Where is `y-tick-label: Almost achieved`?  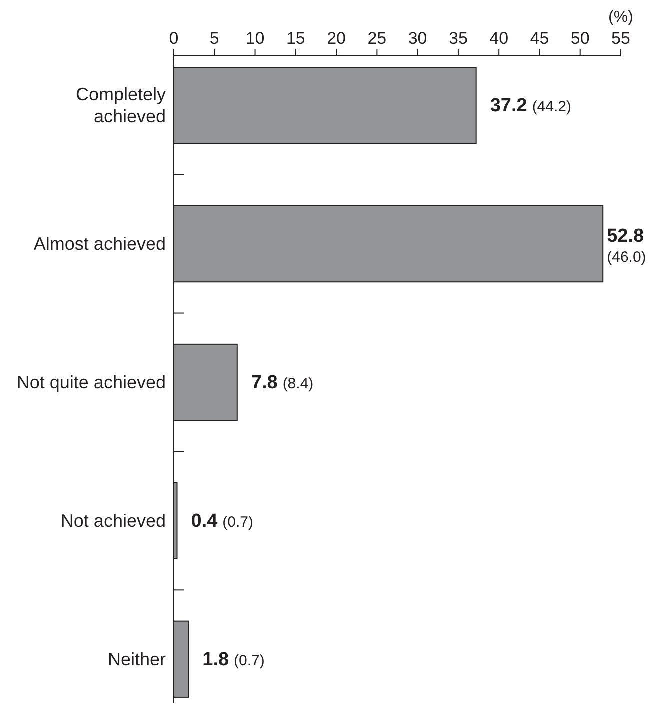
y-tick-label: Almost achieved is located at coordinates (100, 244).